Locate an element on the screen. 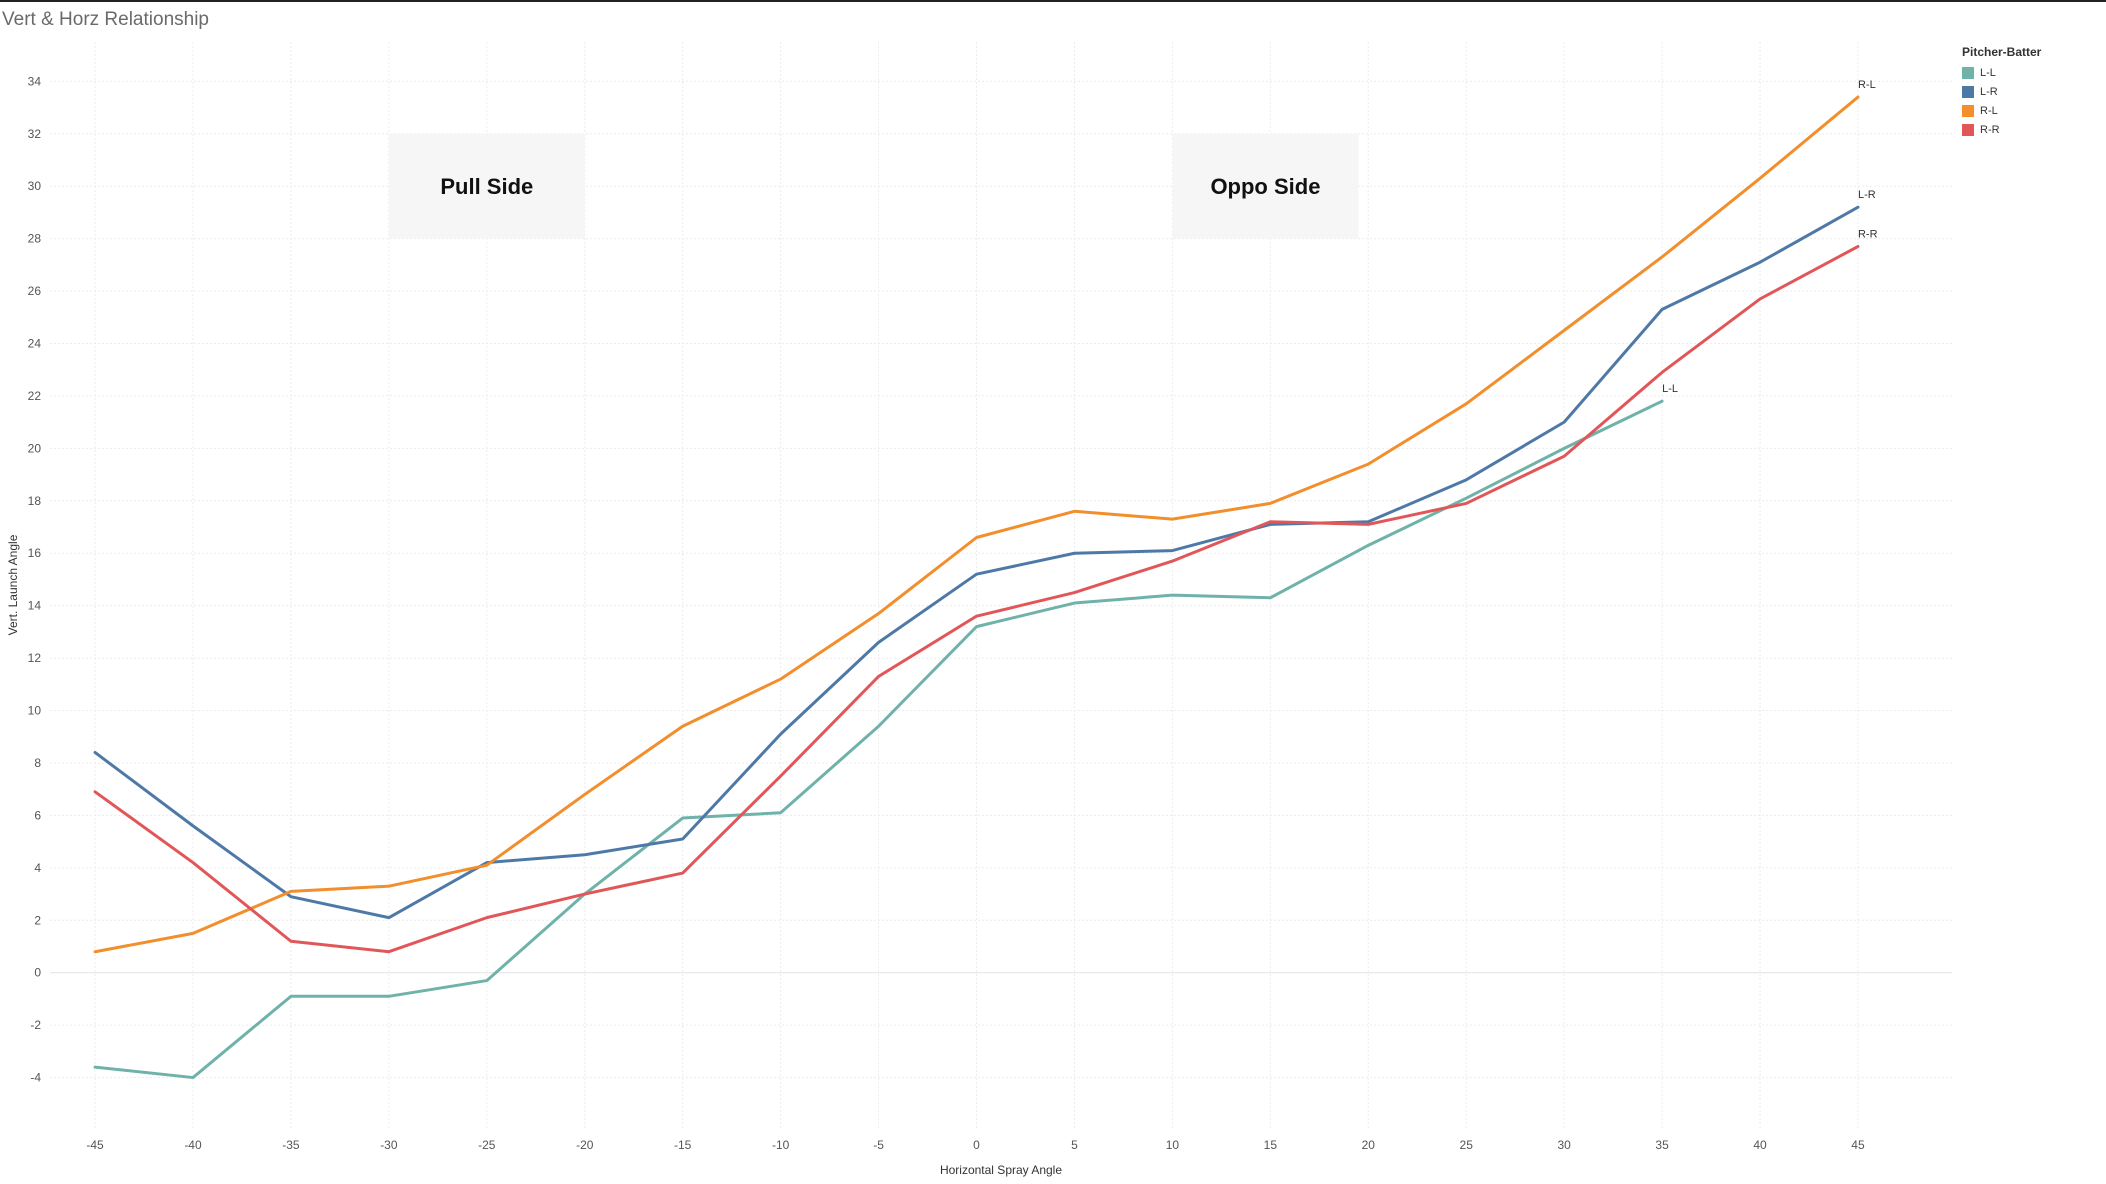 The width and height of the screenshot is (2106, 1184). y-tick-label: 22 is located at coordinates (35, 396).